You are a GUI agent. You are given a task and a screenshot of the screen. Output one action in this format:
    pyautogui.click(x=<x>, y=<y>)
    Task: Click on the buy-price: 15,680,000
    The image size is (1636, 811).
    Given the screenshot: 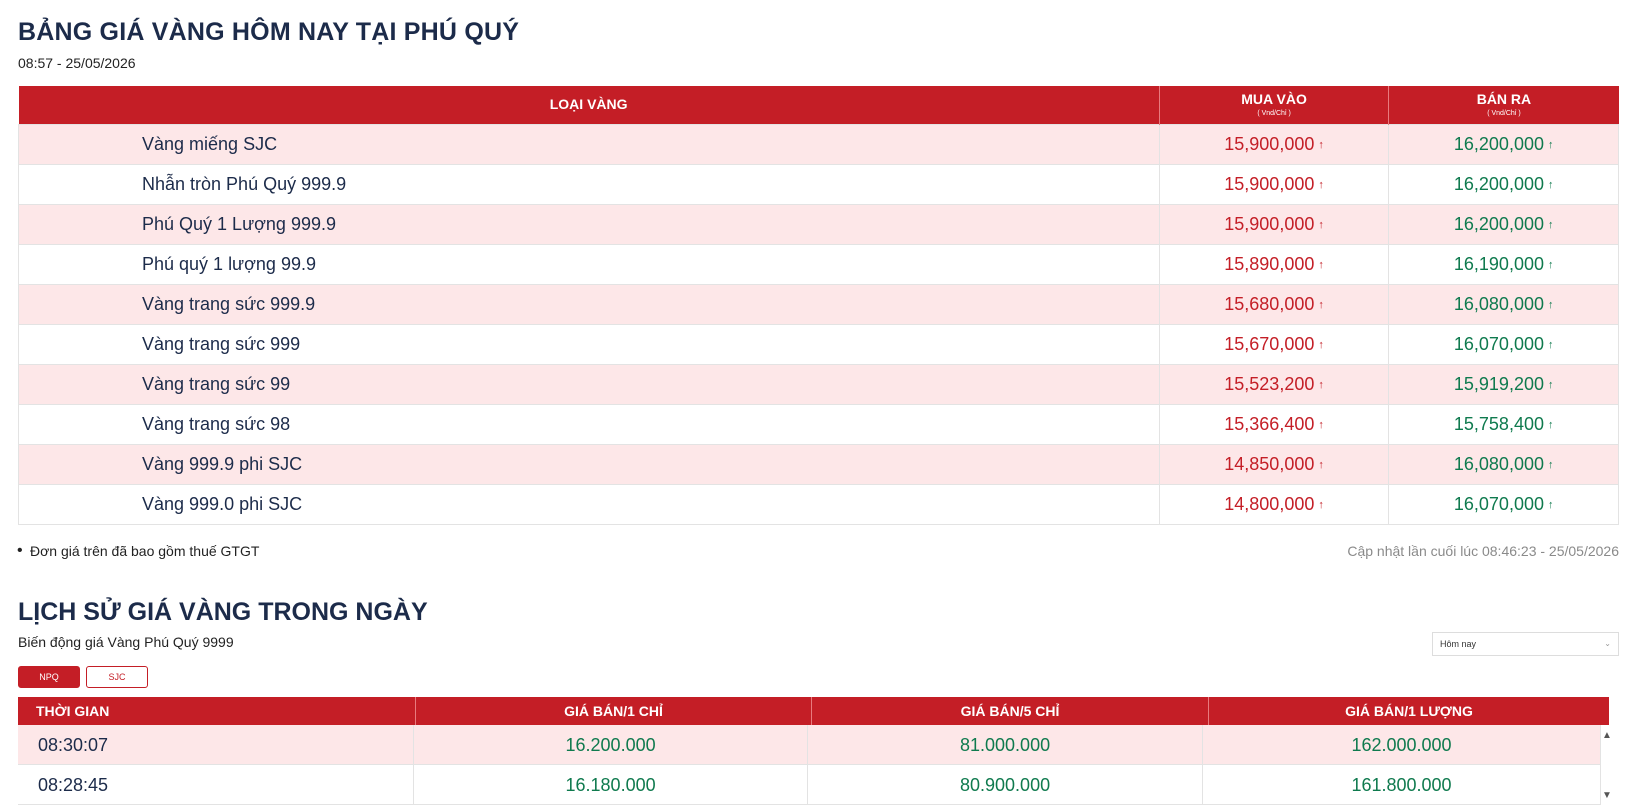 What is the action you would take?
    pyautogui.click(x=1269, y=303)
    